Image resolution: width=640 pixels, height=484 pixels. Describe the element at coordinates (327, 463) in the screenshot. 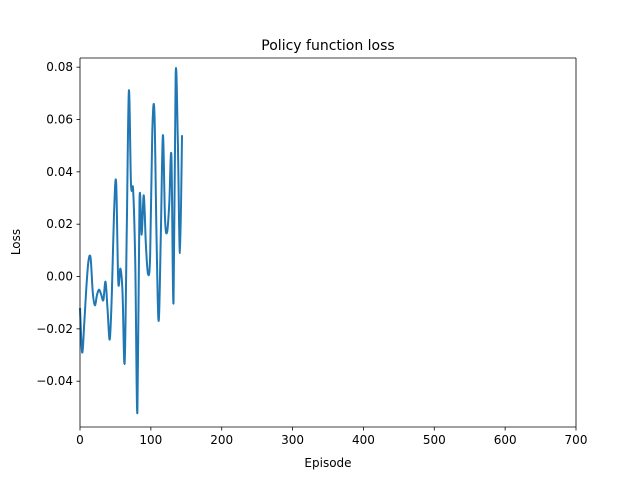

I see `x-axis-label: Episode` at that location.